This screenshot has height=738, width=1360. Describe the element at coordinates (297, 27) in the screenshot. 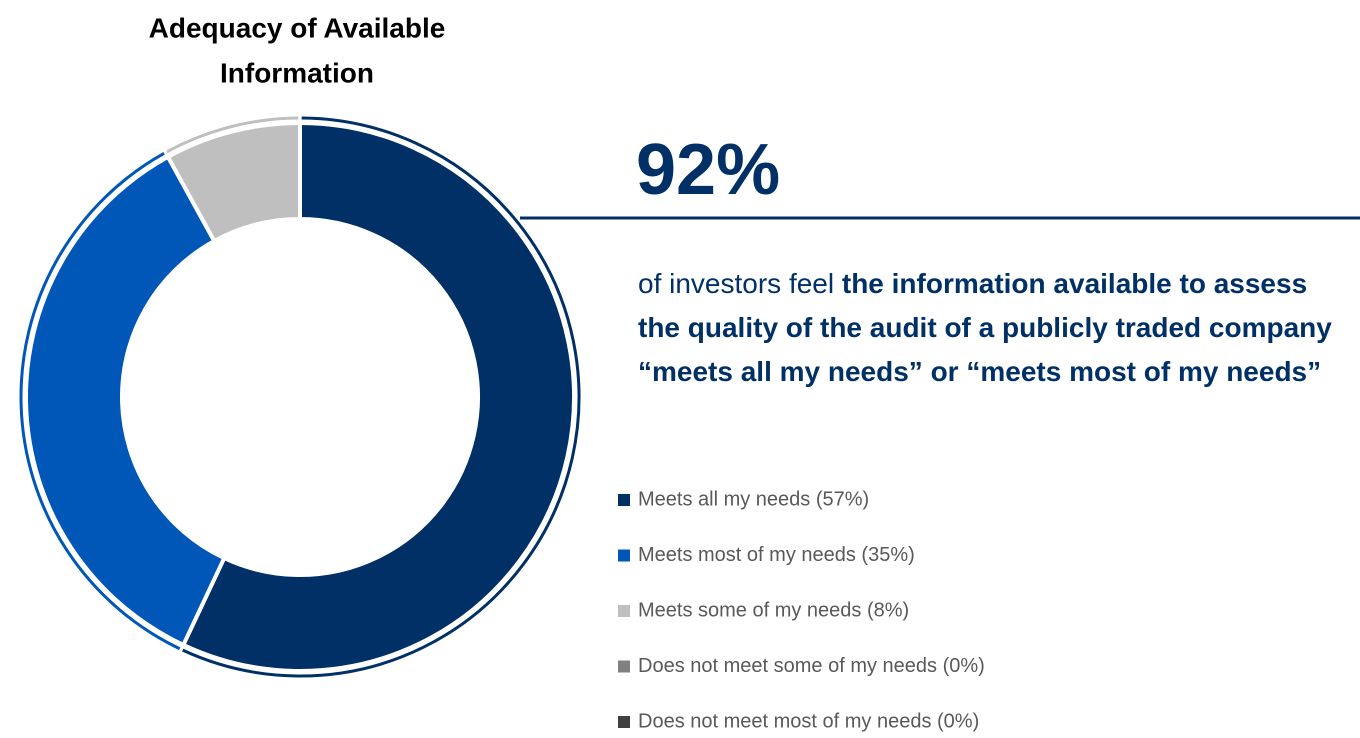

I see `chart-title: Adequacy of Available` at that location.